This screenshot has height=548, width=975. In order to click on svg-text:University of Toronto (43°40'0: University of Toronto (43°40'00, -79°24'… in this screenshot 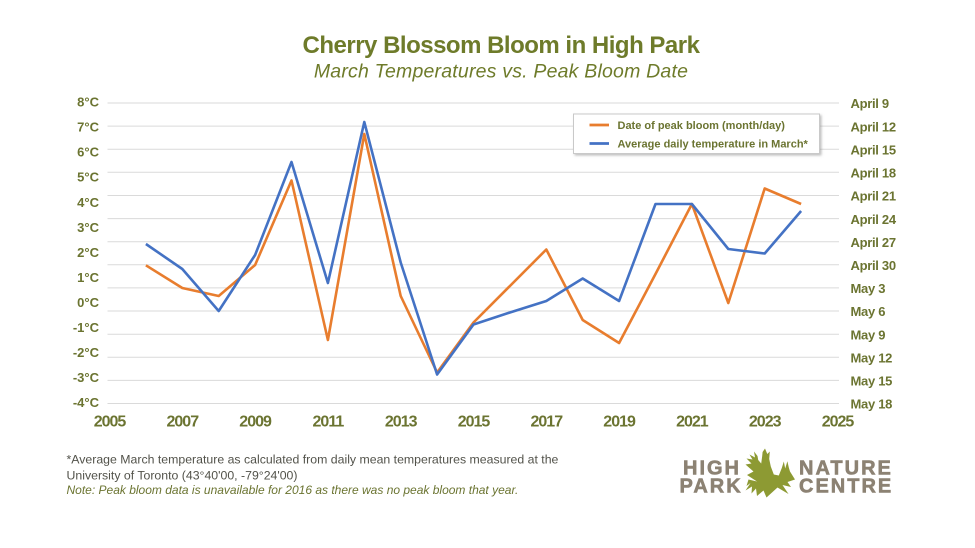, I will do `click(182, 475)`.